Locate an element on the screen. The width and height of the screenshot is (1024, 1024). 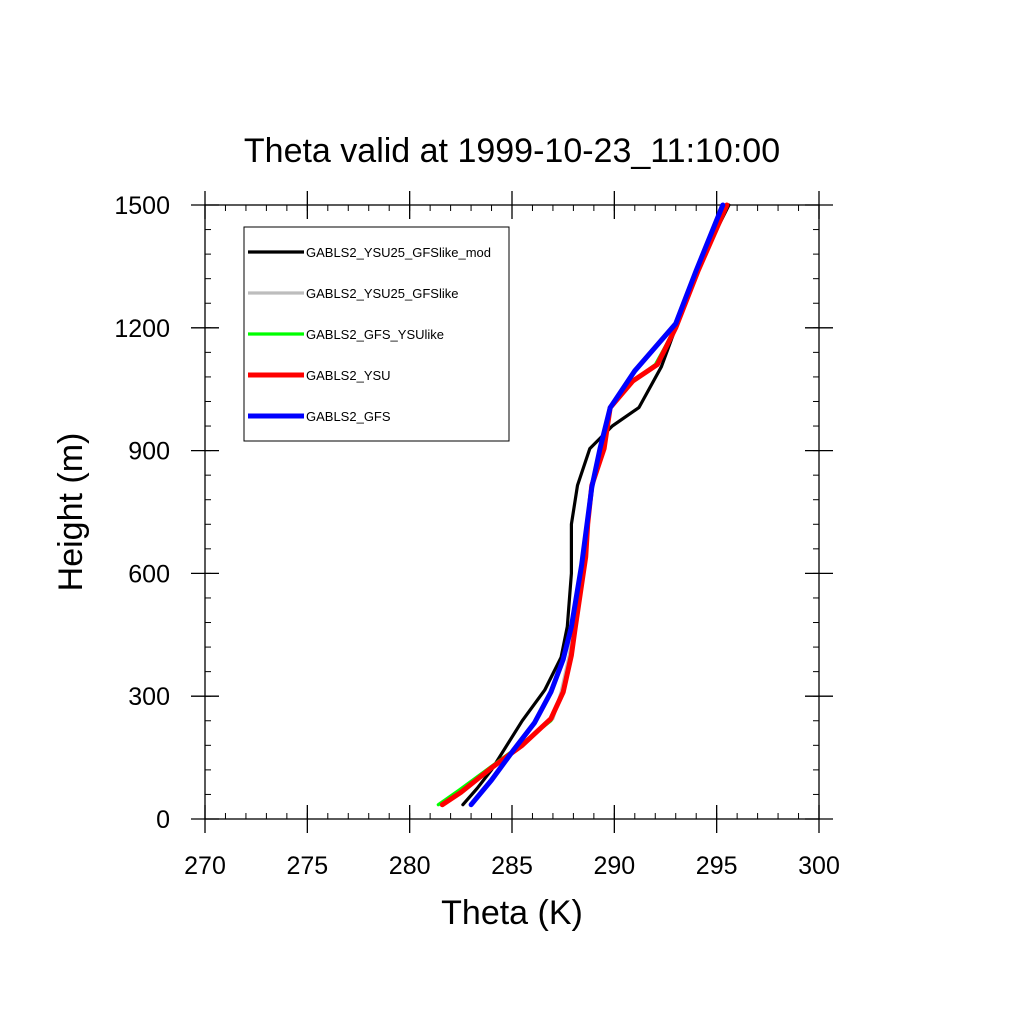
series-line is located at coordinates (597, 505).